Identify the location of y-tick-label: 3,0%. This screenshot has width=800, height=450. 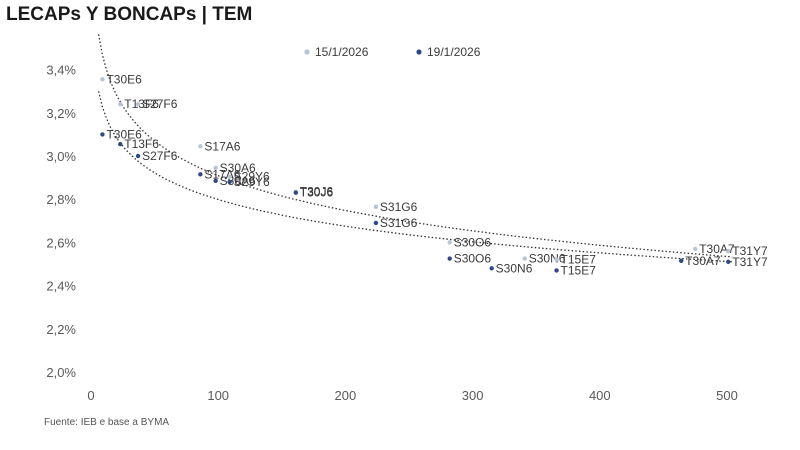
(61, 156).